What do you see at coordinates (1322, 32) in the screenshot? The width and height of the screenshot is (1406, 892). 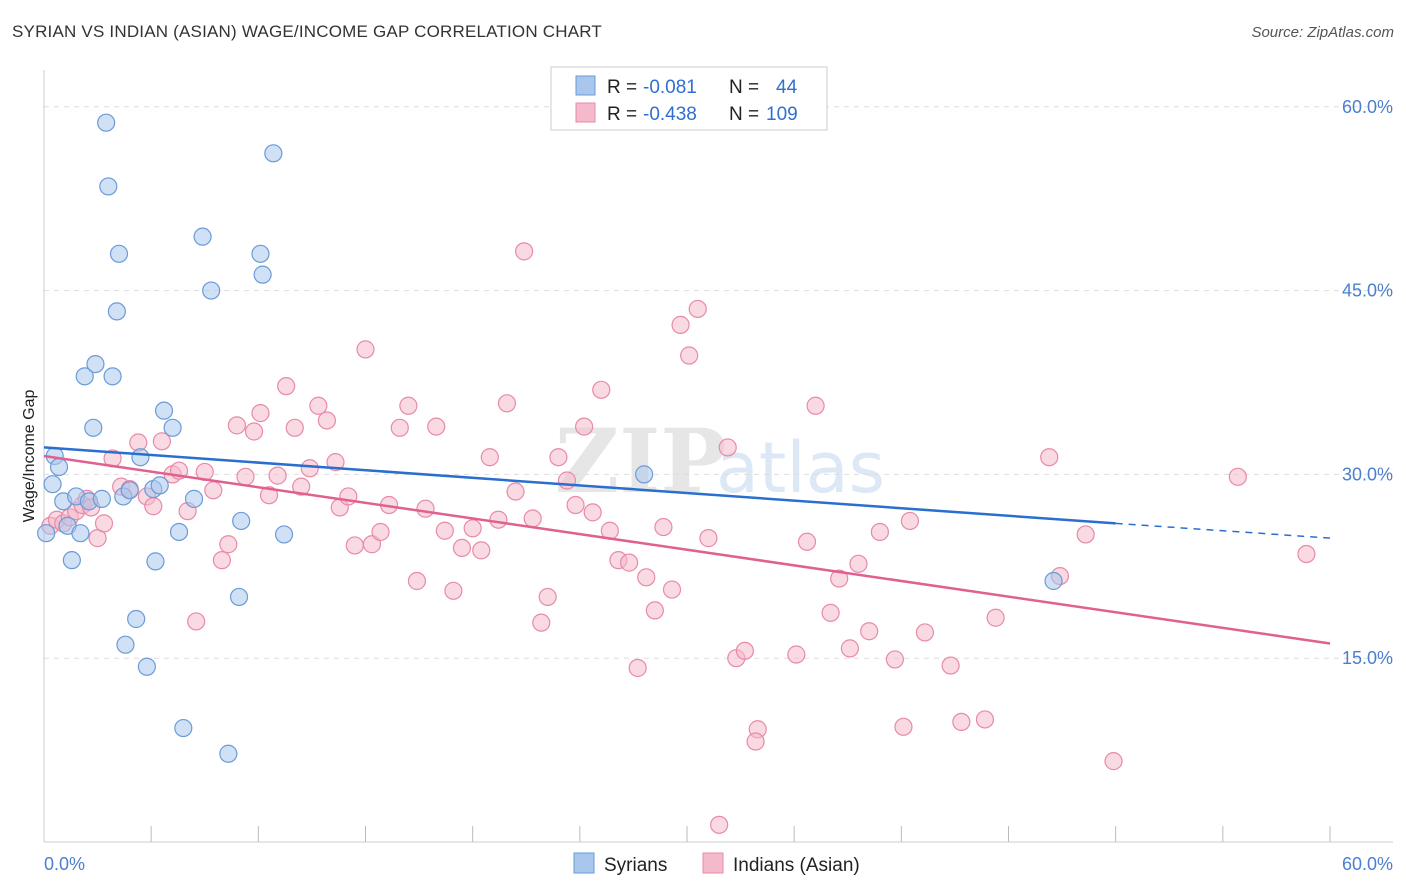 I see `chart-source: Source: ZipAtlas.com` at bounding box center [1322, 32].